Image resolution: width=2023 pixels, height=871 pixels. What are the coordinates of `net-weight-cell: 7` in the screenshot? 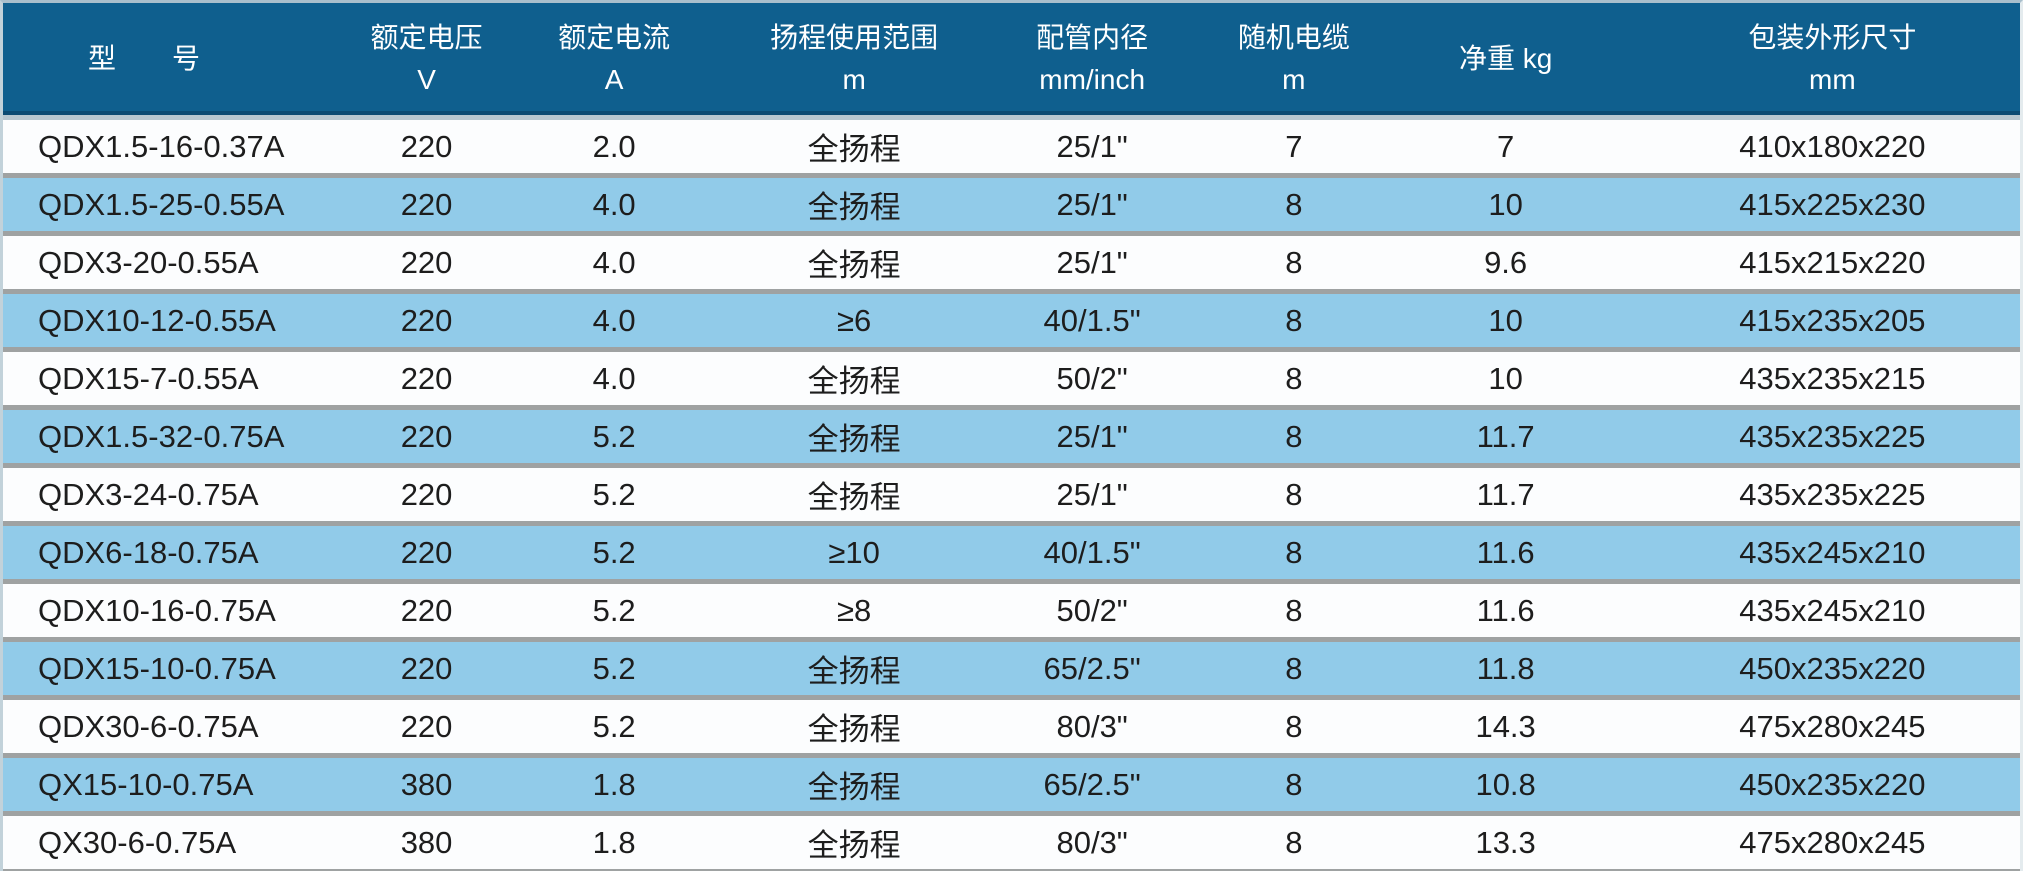 It's located at (1506, 146).